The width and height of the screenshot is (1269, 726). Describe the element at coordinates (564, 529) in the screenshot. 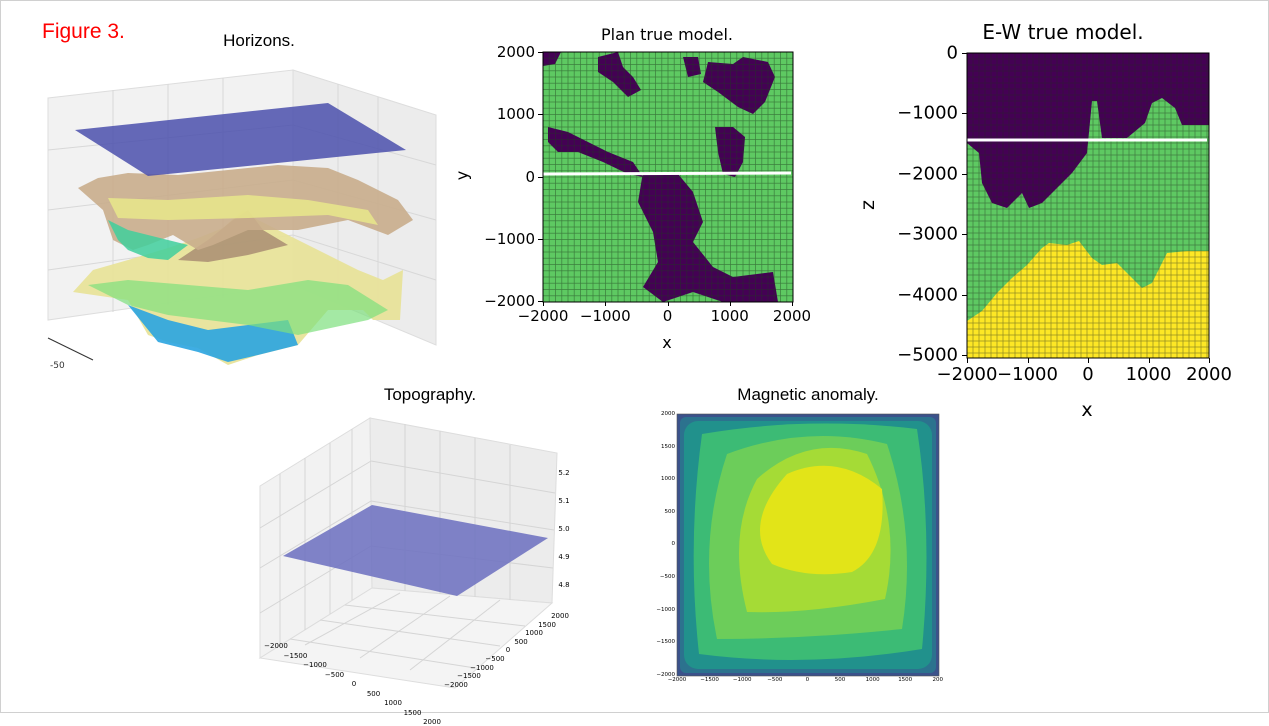

I see `topography-ztick-label: 5.0` at that location.